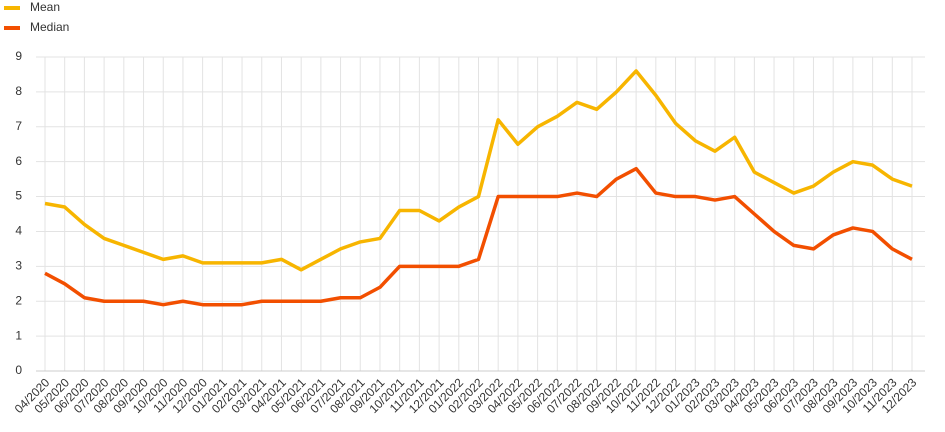 Image resolution: width=945 pixels, height=432 pixels. What do you see at coordinates (49, 27) in the screenshot?
I see `legend-label: Median` at bounding box center [49, 27].